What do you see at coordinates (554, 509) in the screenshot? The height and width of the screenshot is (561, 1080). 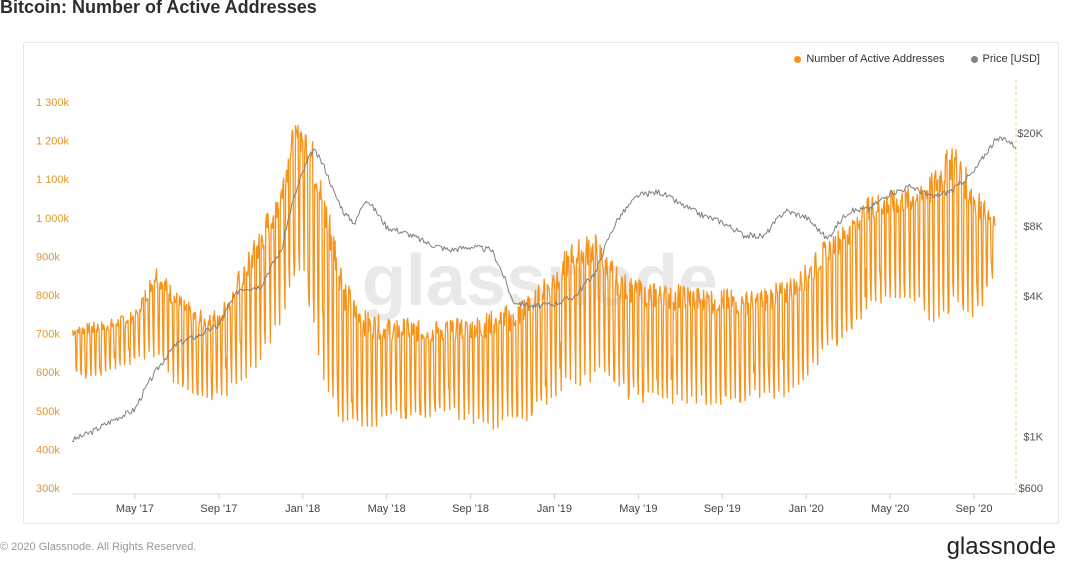 I see `x-tick-label: Jan '19` at bounding box center [554, 509].